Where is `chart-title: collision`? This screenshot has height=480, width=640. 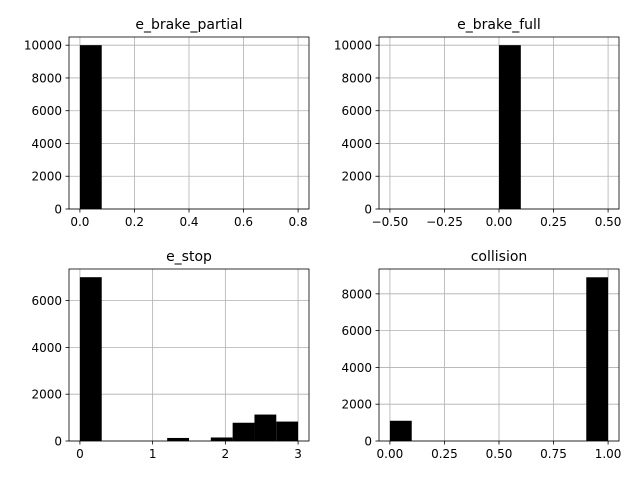
chart-title: collision is located at coordinates (499, 257).